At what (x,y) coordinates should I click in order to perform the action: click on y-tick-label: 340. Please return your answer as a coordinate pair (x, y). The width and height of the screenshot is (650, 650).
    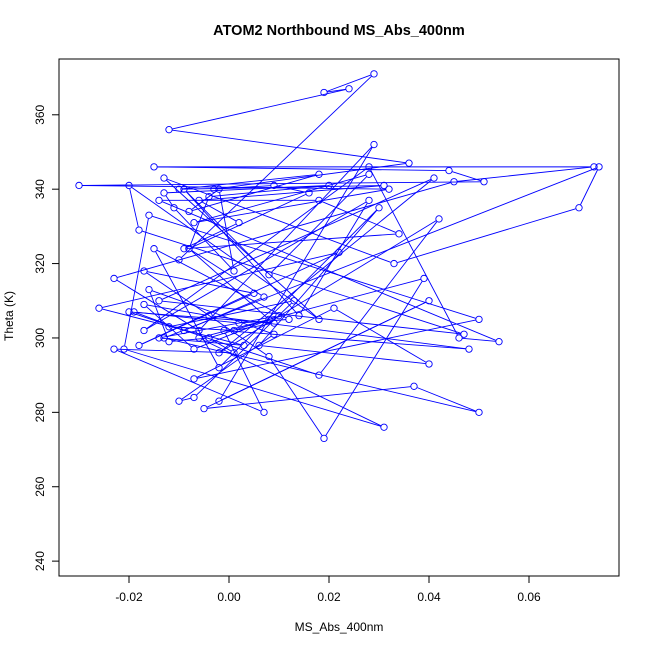
    Looking at the image, I should click on (40, 189).